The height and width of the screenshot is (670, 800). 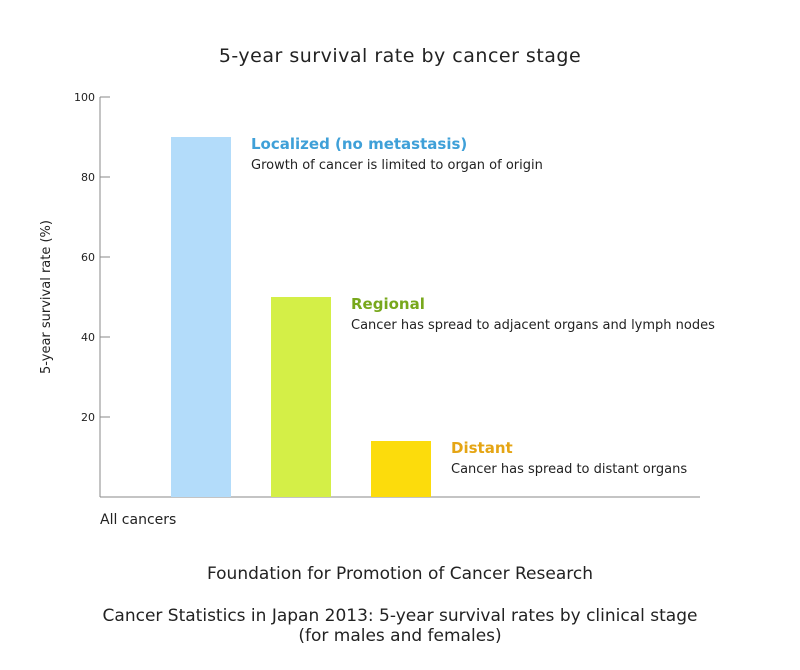 I want to click on y-tick-label: 80, so click(x=88, y=177).